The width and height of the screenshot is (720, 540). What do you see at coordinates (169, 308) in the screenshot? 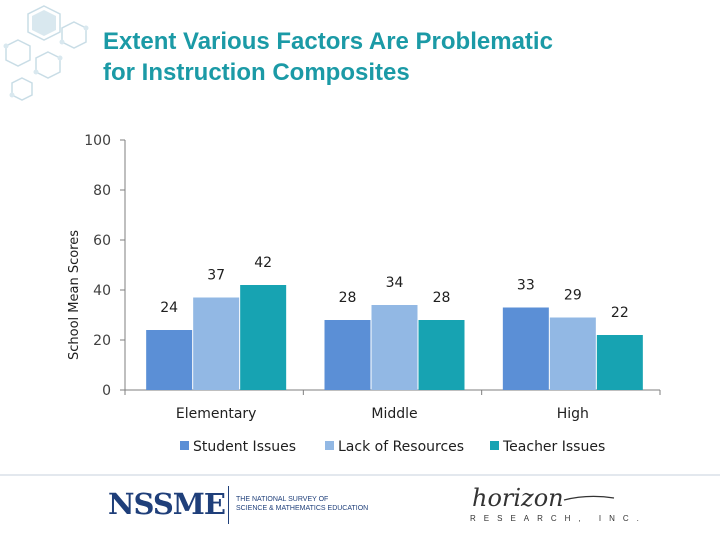
I see `data-label: 24` at bounding box center [169, 308].